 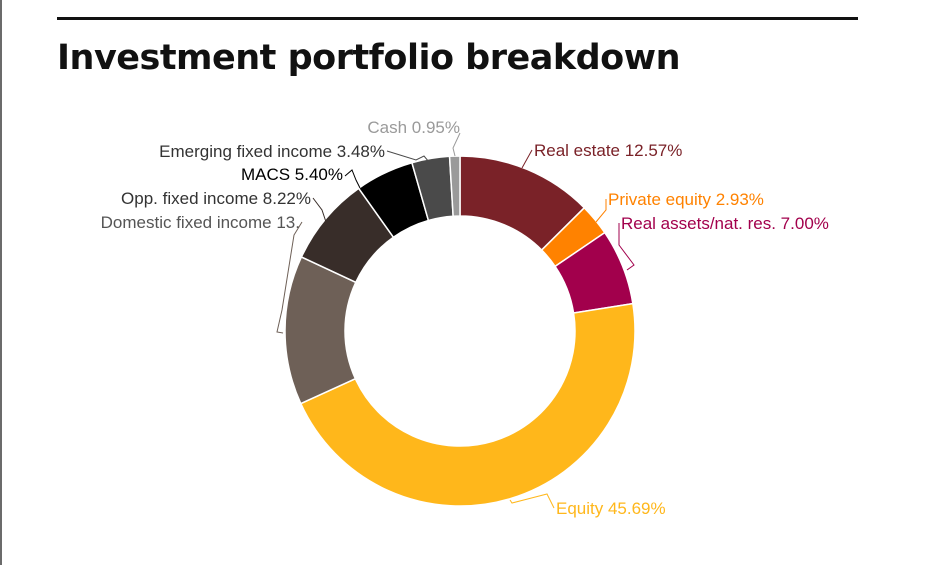 I want to click on data-label-real-estate: Real estate 12.57%, so click(x=608, y=150).